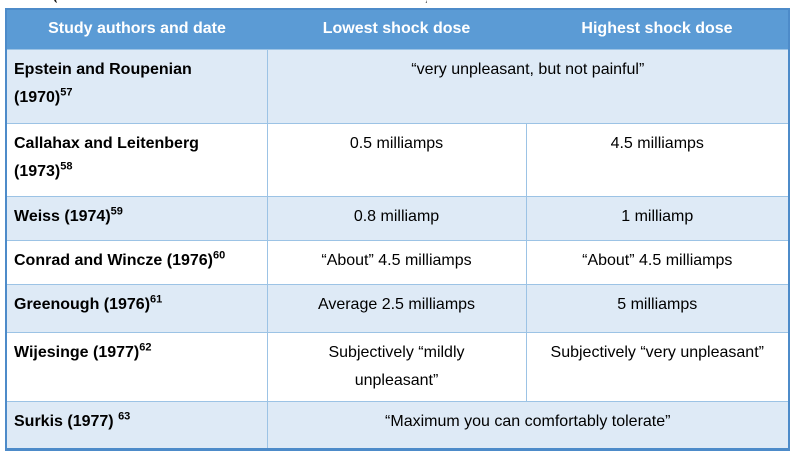 The image size is (792, 455). I want to click on highest-dose-cell: 1 milliamp, so click(657, 218).